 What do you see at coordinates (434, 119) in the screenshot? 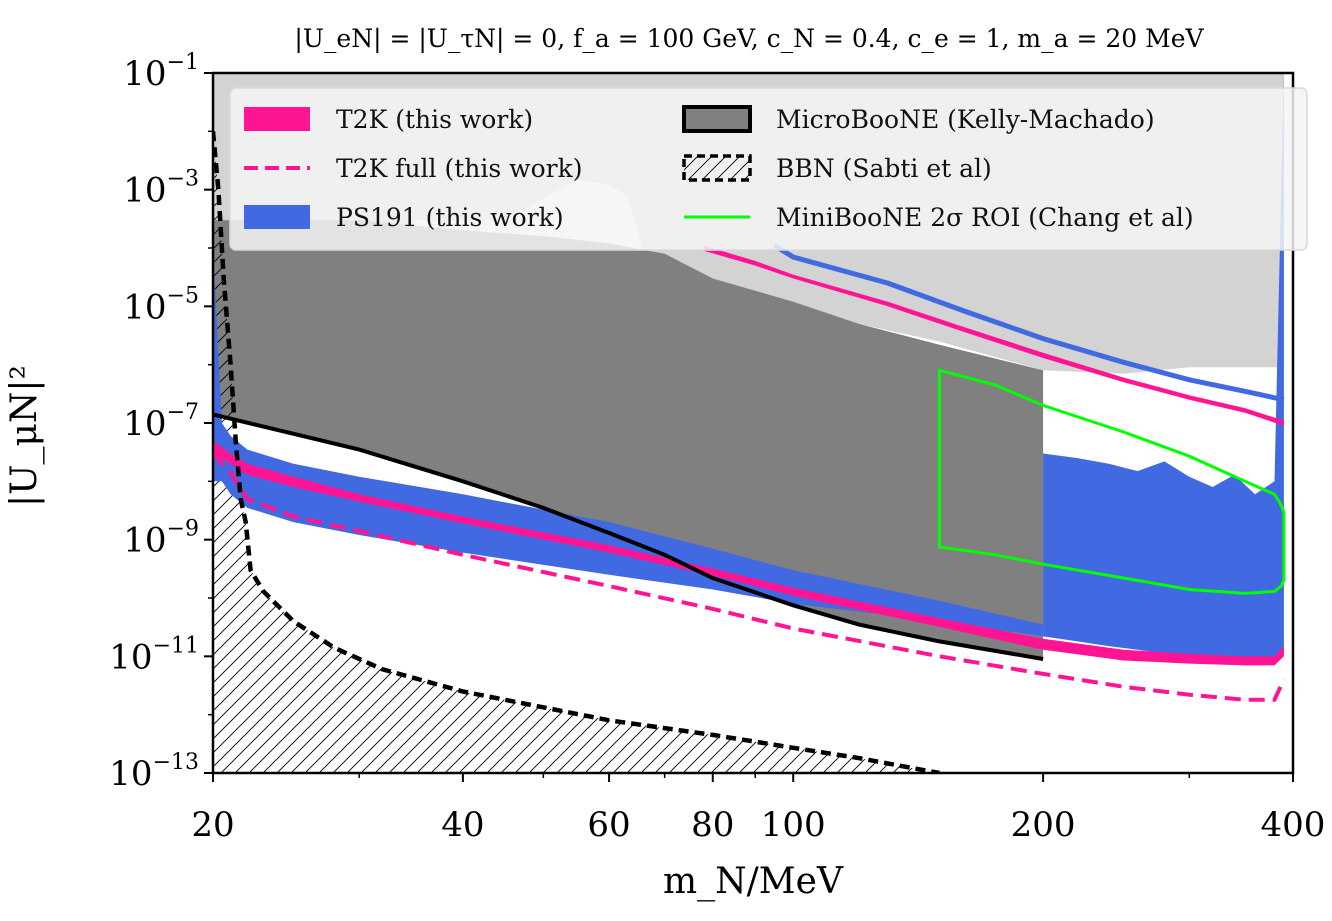
I see `legend-label: T2K (this work)` at bounding box center [434, 119].